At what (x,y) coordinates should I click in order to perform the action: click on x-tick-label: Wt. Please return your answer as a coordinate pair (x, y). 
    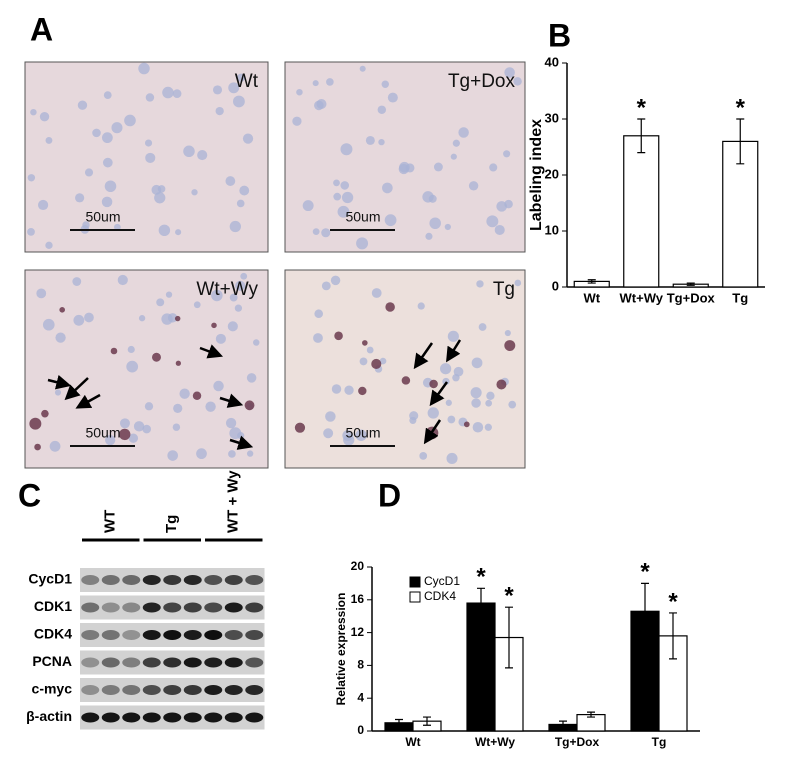
    Looking at the image, I should click on (591, 297).